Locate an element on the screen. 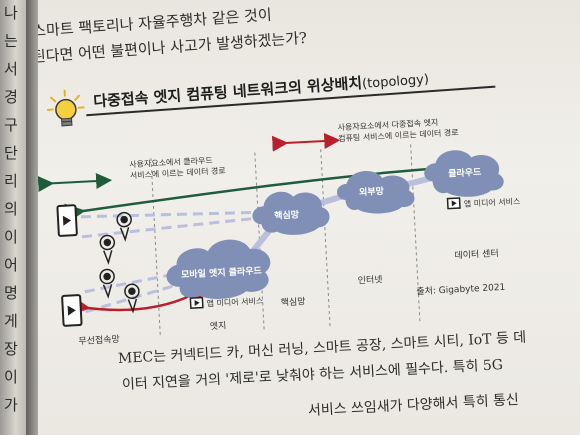 The height and width of the screenshot is (435, 580). left-page-glyph: 게 is located at coordinates (11, 321).